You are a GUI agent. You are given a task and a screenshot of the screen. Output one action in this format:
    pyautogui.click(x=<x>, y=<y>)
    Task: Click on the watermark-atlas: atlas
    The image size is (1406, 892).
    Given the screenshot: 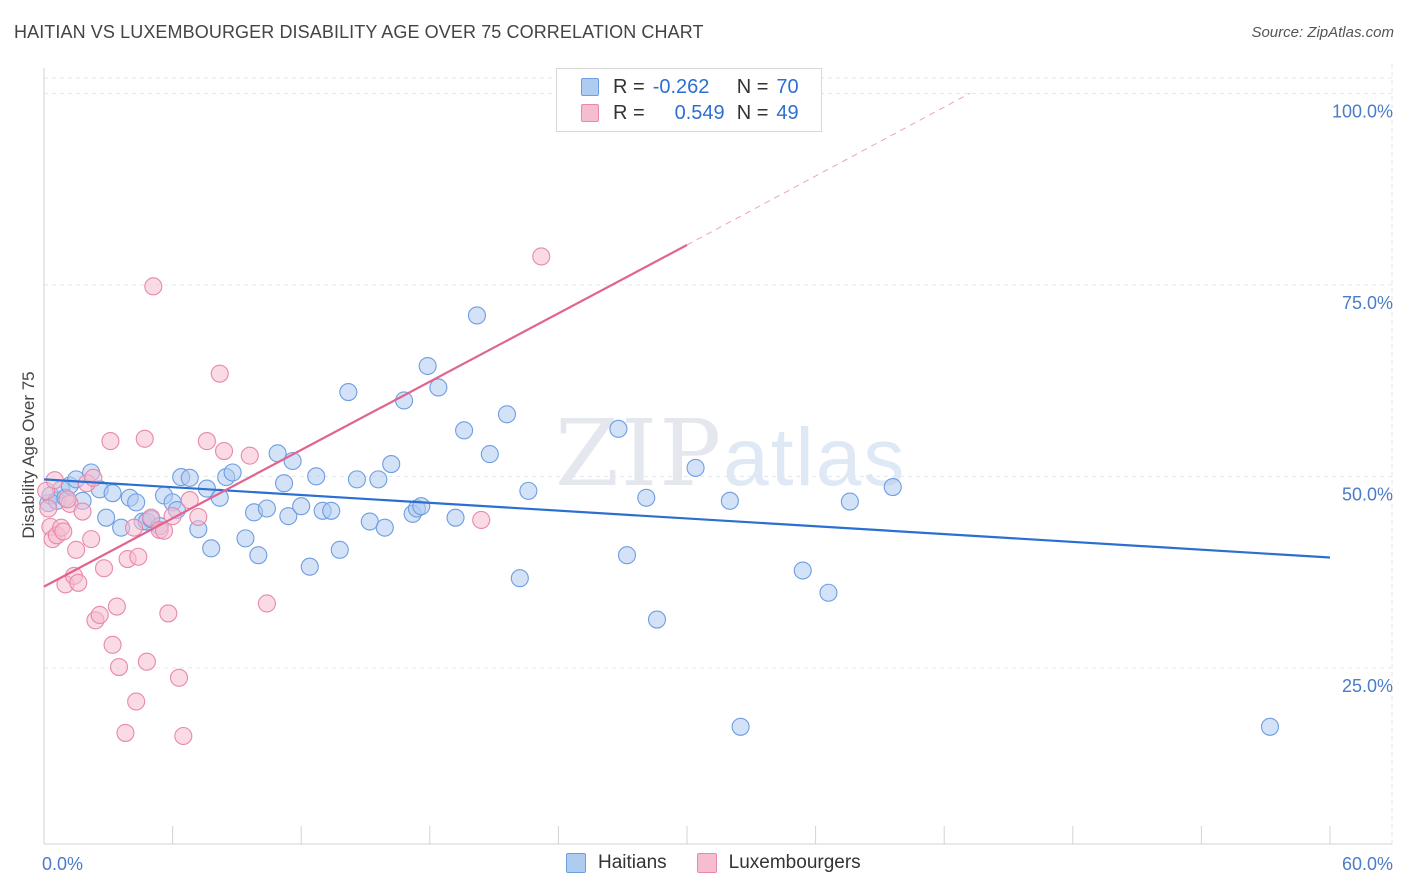 What is the action you would take?
    pyautogui.click(x=815, y=457)
    